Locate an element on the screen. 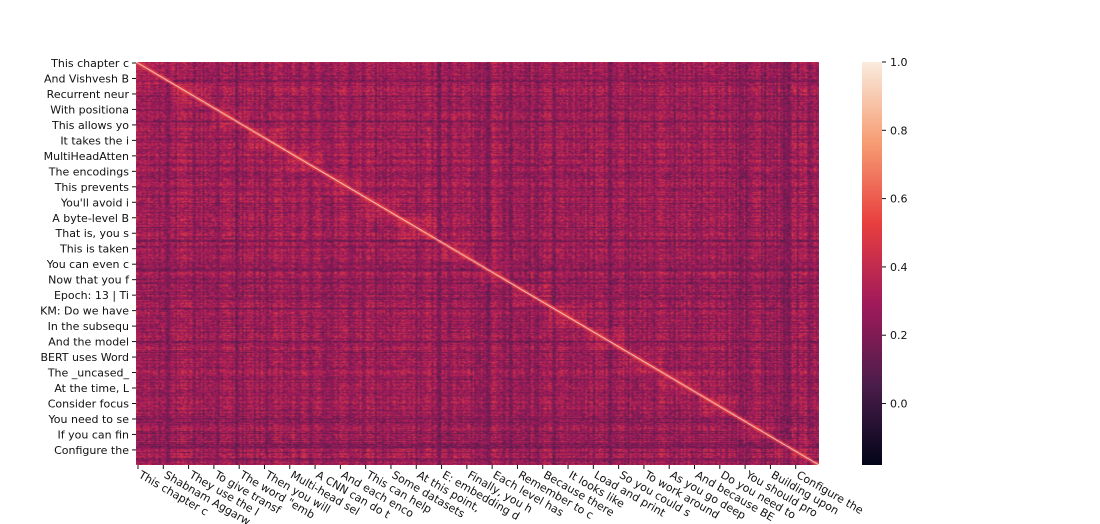 Image resolution: width=1100 pixels, height=524 pixels. row-tick-label: At the time, L is located at coordinates (92, 388).